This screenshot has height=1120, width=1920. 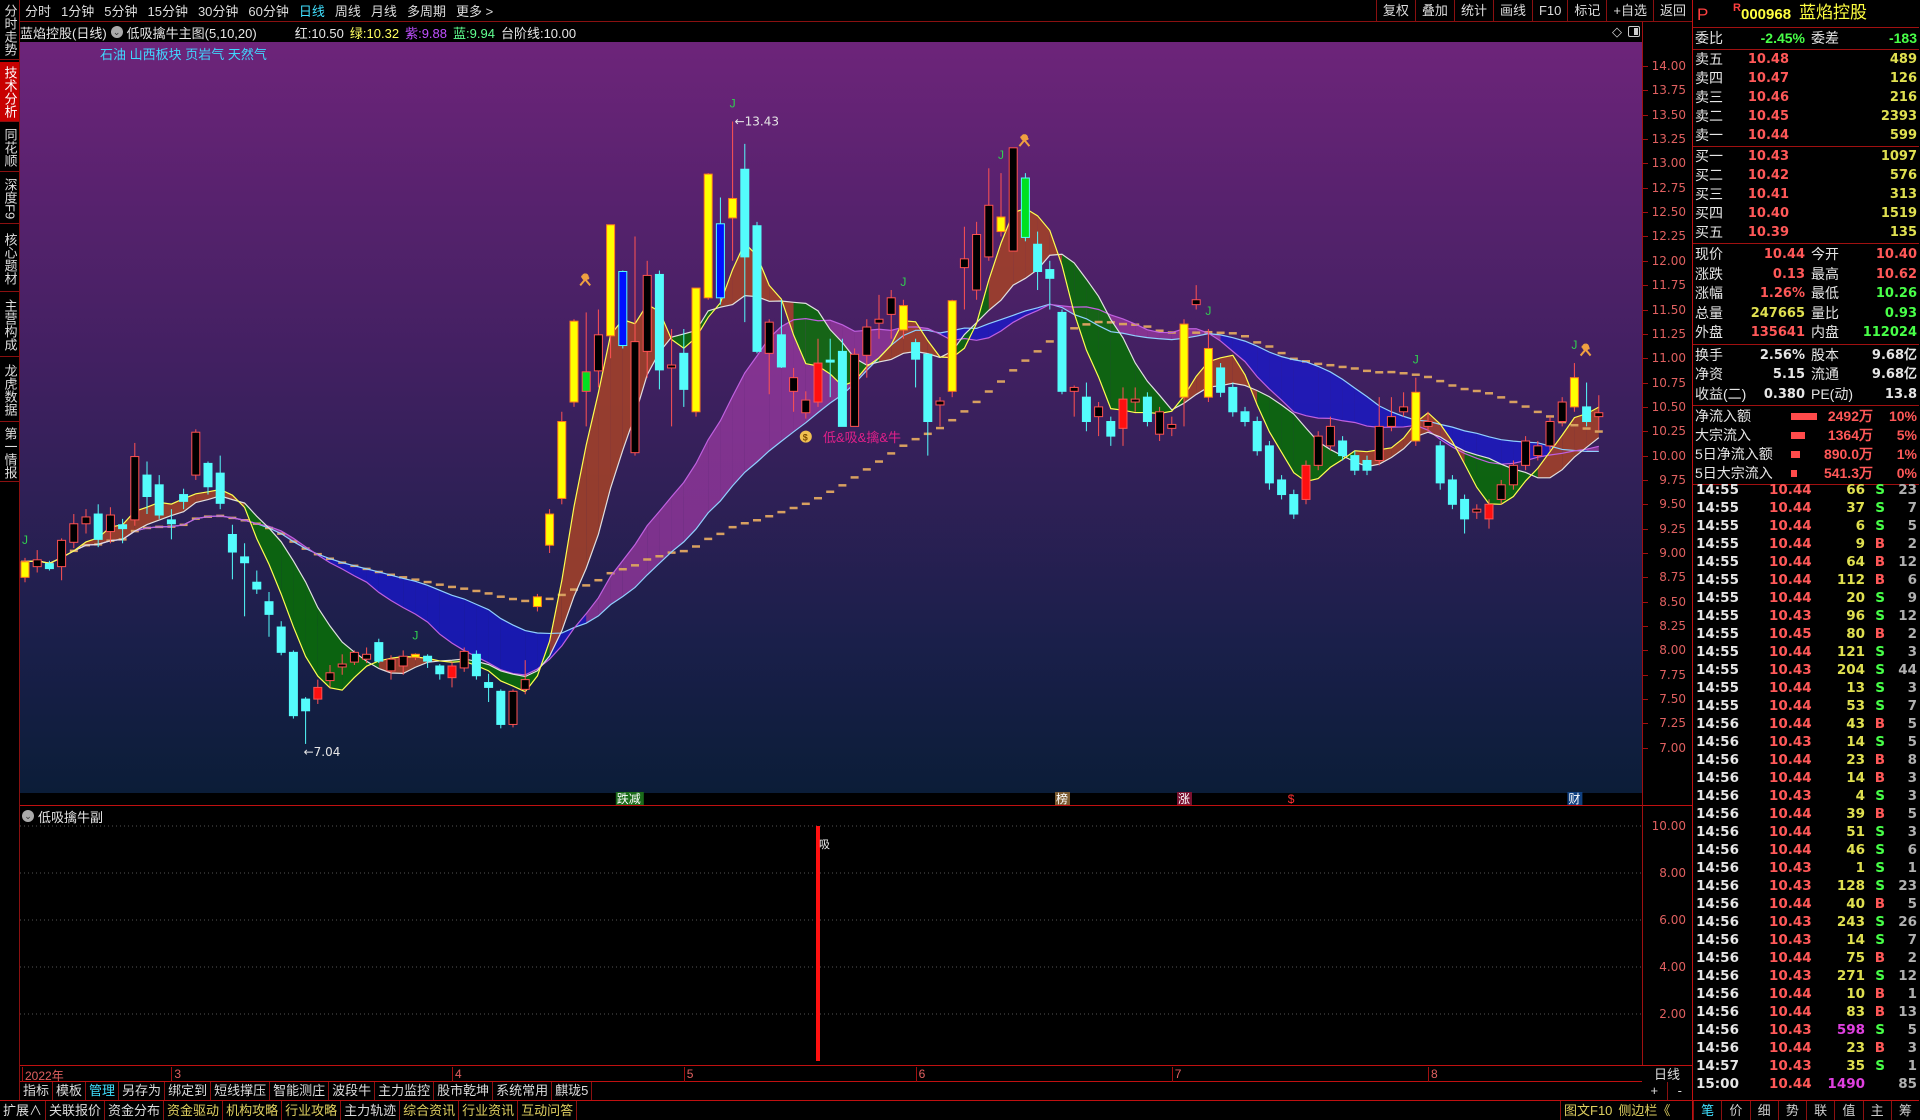 What do you see at coordinates (300, 1091) in the screenshot?
I see `indicator-button: 智能测庄` at bounding box center [300, 1091].